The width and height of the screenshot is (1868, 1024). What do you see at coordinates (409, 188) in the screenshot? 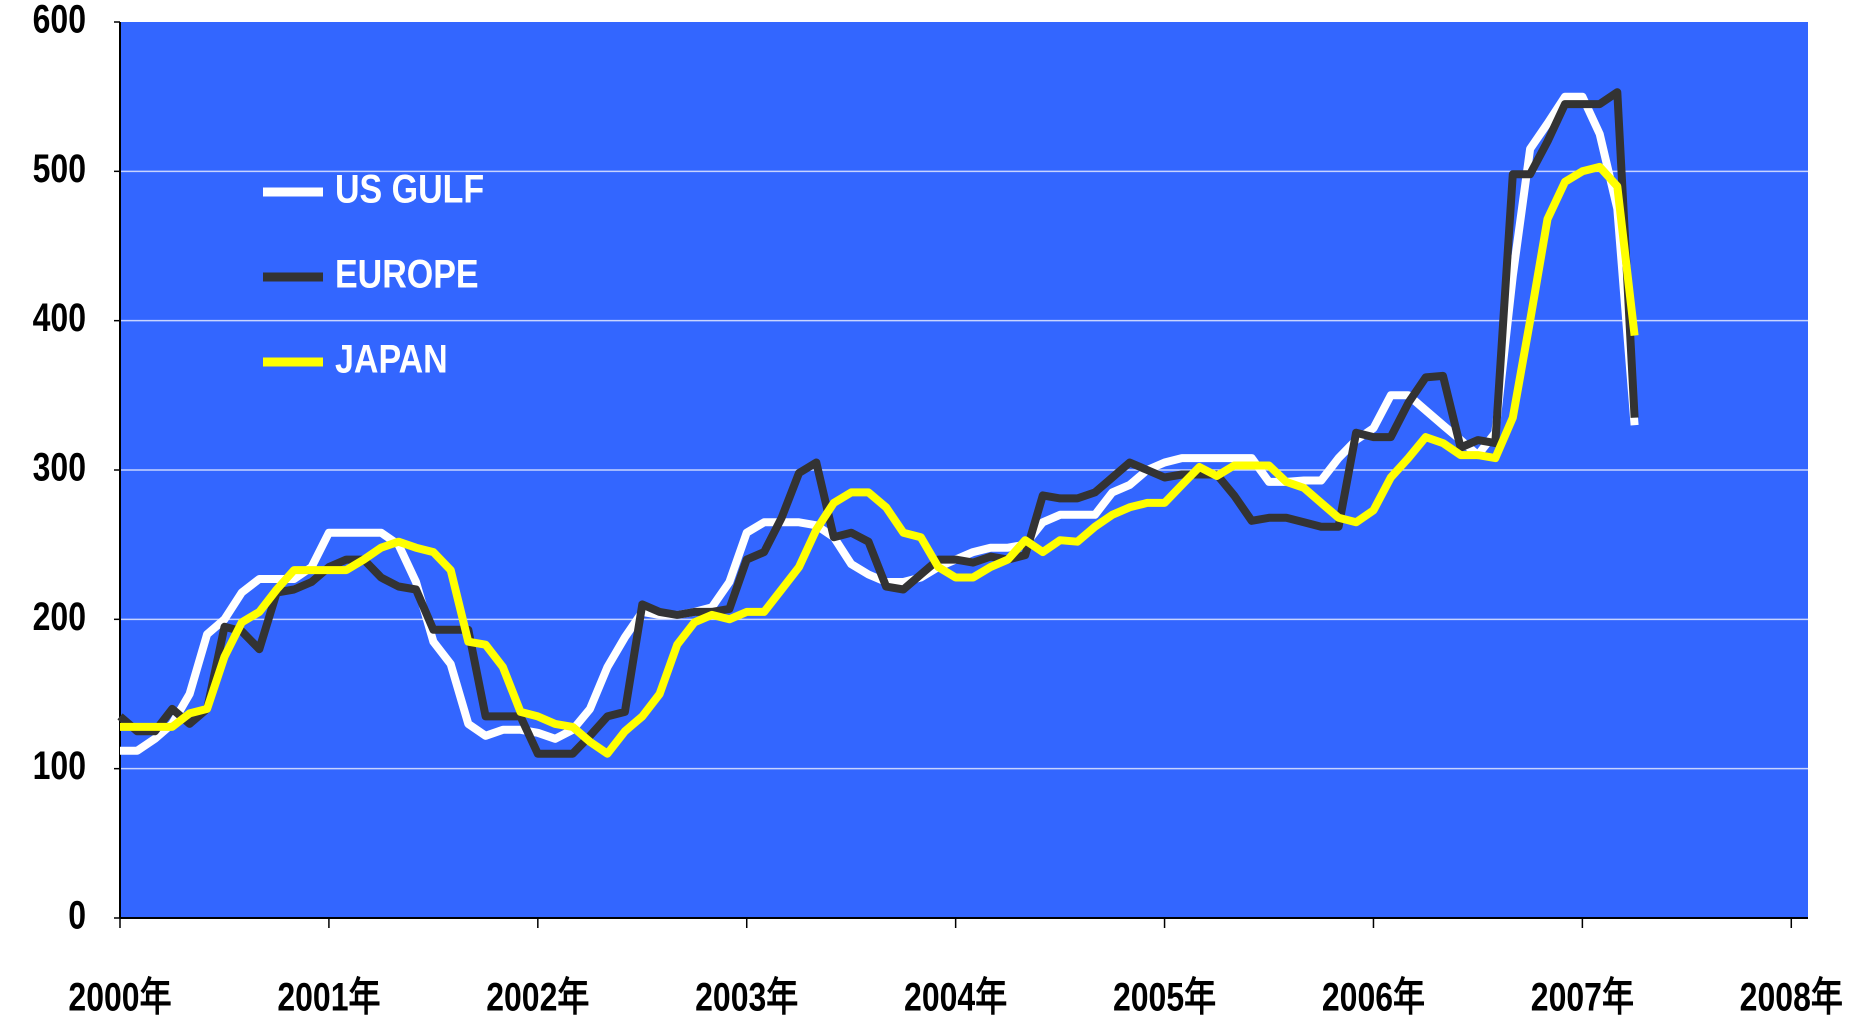
I see `legend-label: US GULF` at bounding box center [409, 188].